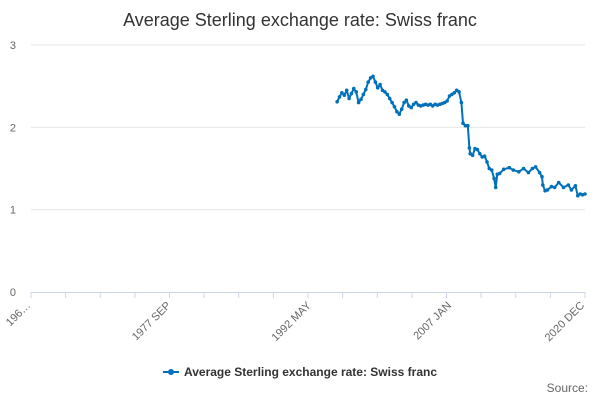  What do you see at coordinates (13, 128) in the screenshot?
I see `y-tick-label: 2` at bounding box center [13, 128].